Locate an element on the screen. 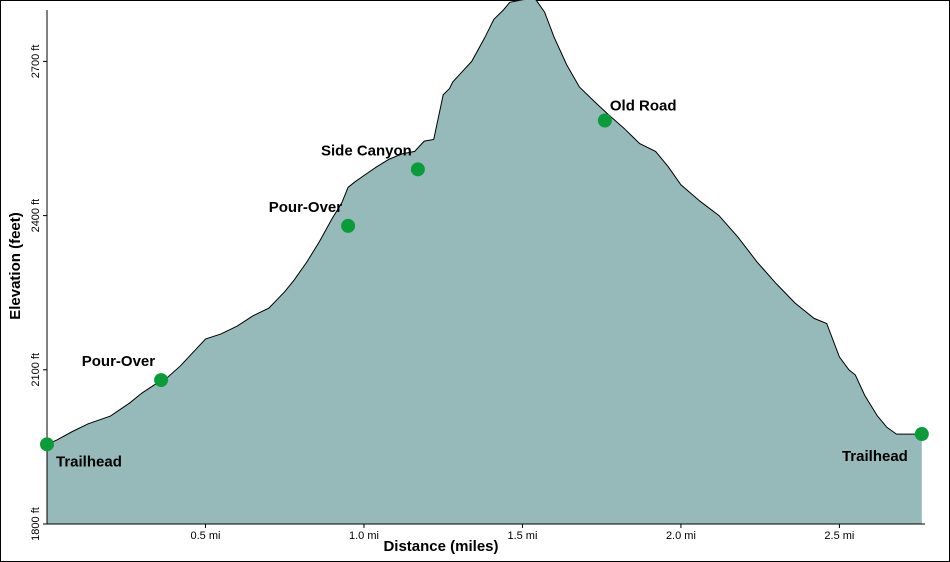  y-axis-title: Elevation (feet) is located at coordinates (15, 266).